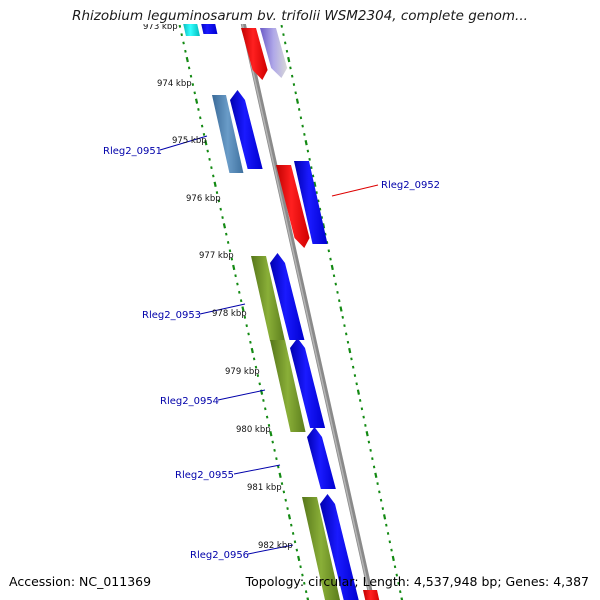  What do you see at coordinates (216, 256) in the screenshot?
I see `kbp-label-977: 977 kbp` at bounding box center [216, 256].